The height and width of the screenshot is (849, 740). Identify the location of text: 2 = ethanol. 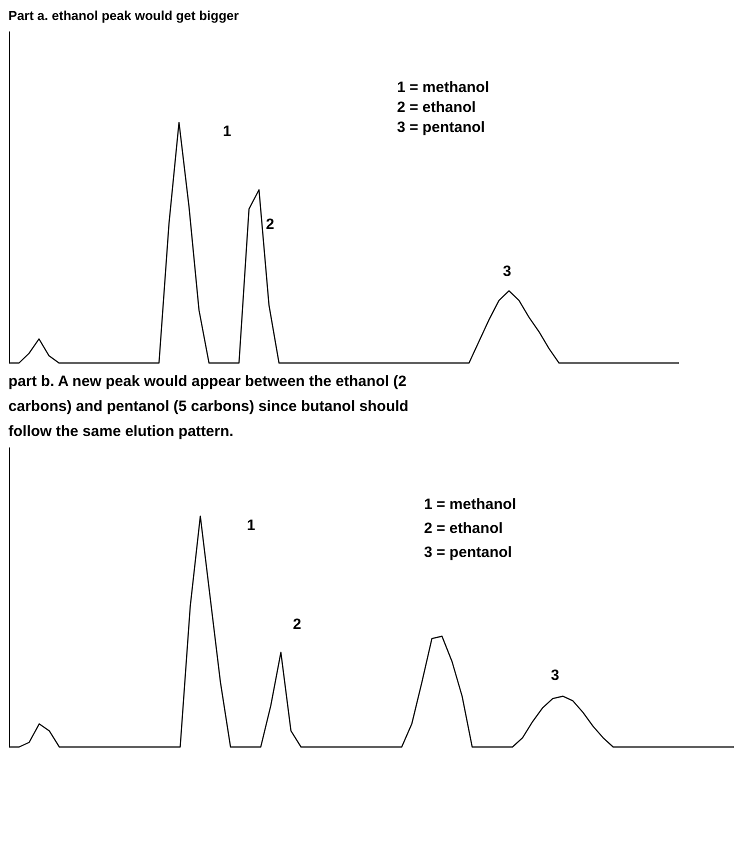
(436, 107).